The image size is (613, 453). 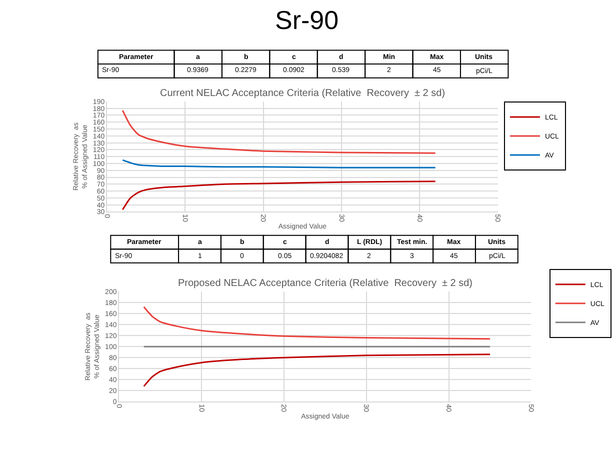 I want to click on chart-title: Proposed NELAC Acceptance Criteria (Relative Recovery ± 2 sd), so click(x=325, y=283).